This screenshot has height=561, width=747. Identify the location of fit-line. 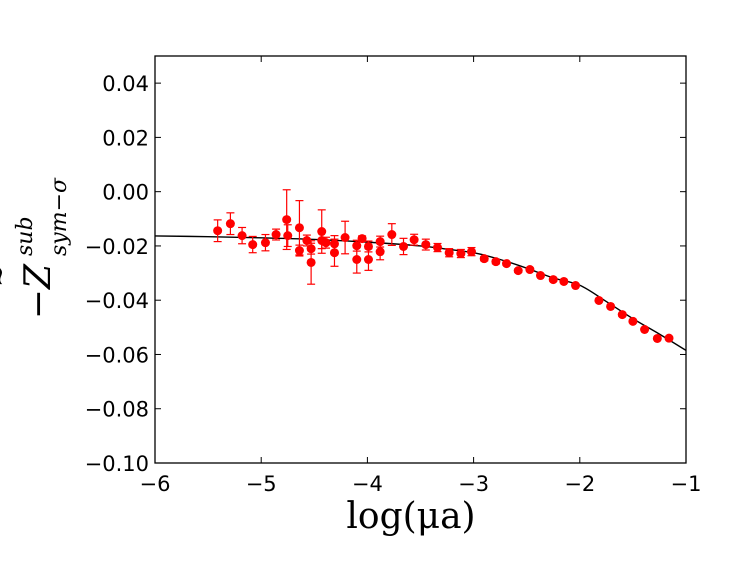
(420, 293).